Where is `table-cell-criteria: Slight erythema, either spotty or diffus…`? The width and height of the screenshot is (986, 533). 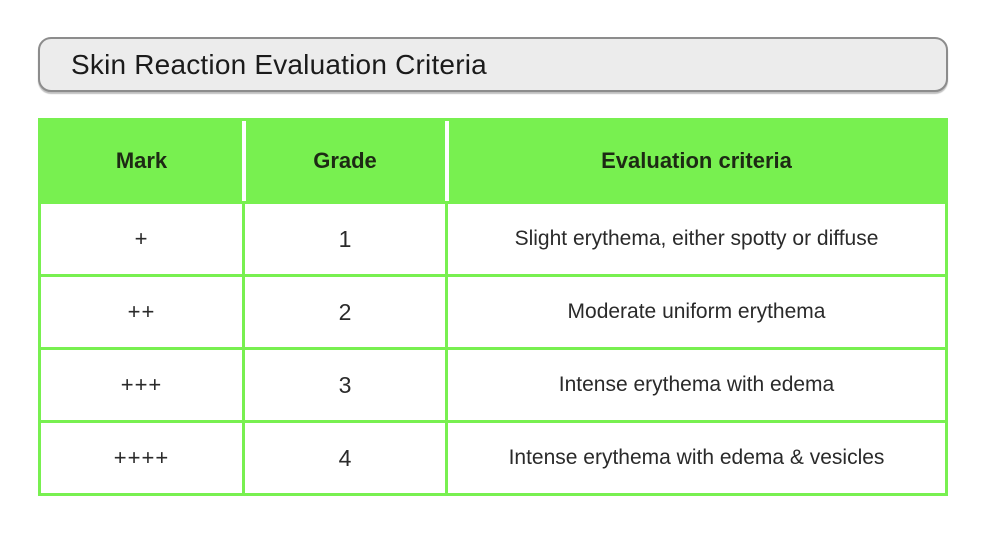 table-cell-criteria: Slight erythema, either spotty or diffus… is located at coordinates (696, 239).